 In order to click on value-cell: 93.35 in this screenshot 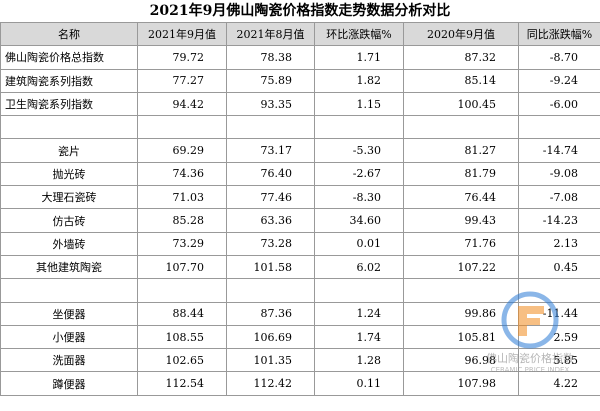, I will do `click(270, 104)`.